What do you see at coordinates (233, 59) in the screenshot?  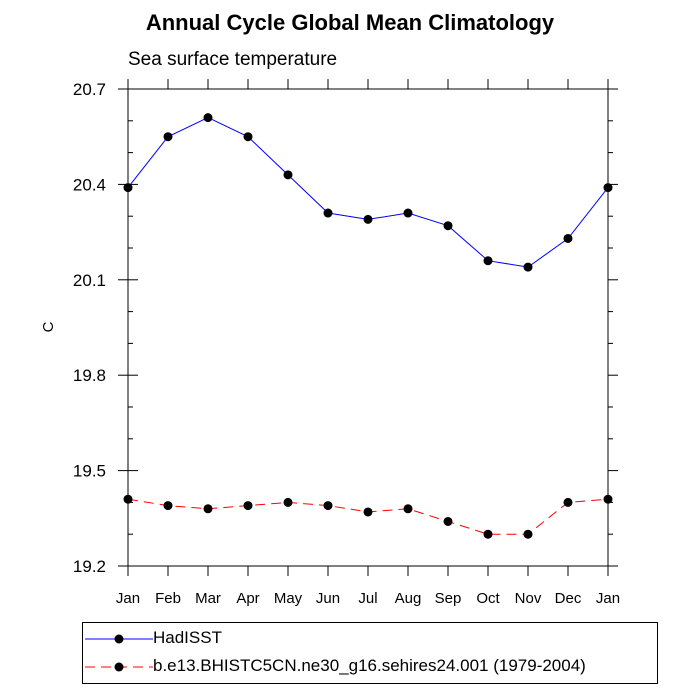 I see `chart-subtitle: Sea surface temperature` at bounding box center [233, 59].